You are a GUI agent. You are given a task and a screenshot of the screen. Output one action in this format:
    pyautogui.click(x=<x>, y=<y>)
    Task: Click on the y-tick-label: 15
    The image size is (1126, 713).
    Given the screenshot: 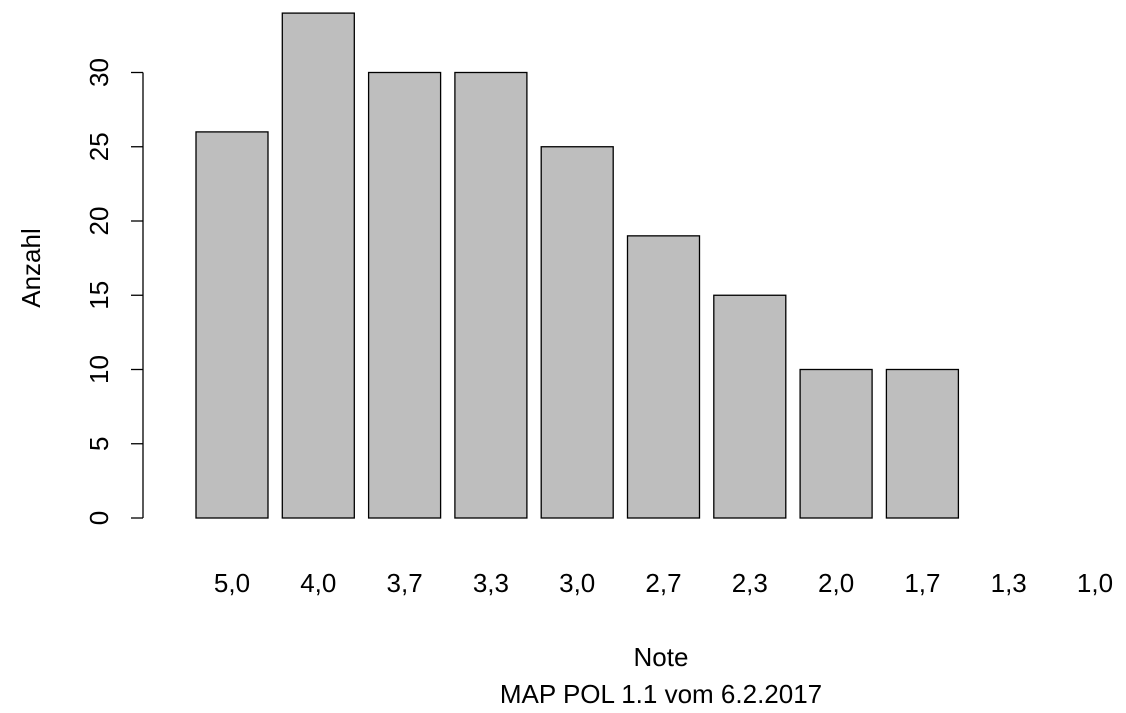 What is the action you would take?
    pyautogui.click(x=99, y=295)
    